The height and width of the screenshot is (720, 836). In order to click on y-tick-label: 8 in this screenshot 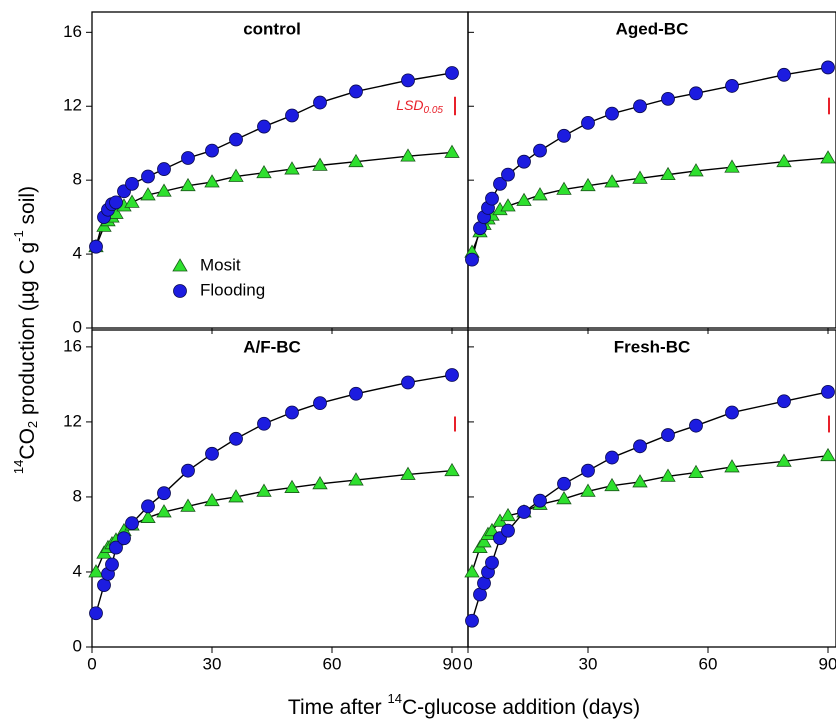, I will do `click(77, 179)`.